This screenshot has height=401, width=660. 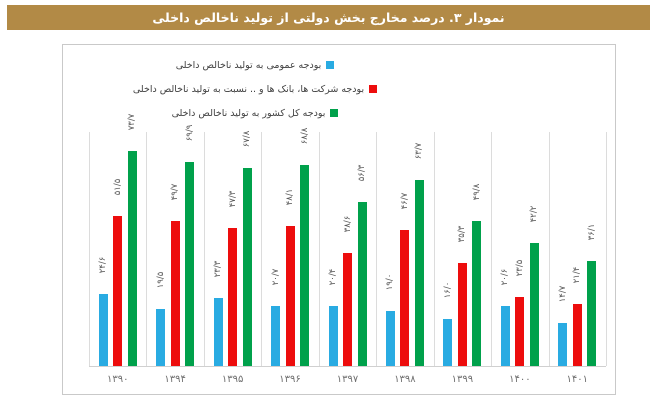 I want to click on bar-value-label: ۶۷/۸, so click(x=247, y=139).